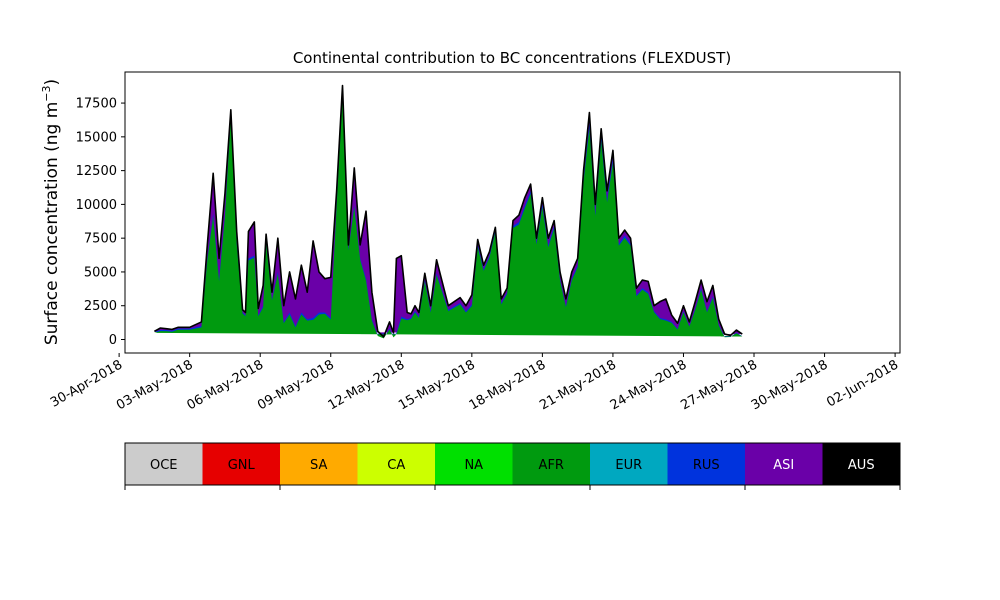  Describe the element at coordinates (113, 340) in the screenshot. I see `y-tick-label: 0` at that location.